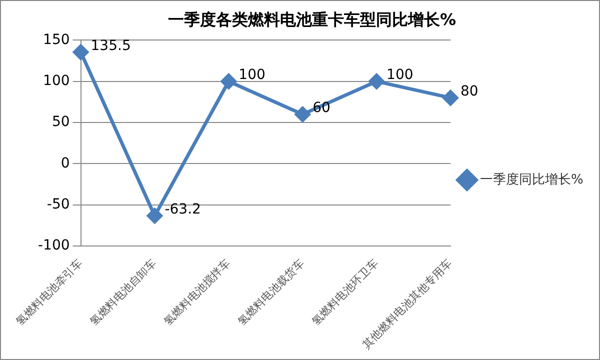 The width and height of the screenshot is (600, 360). I want to click on x-tick-label: 氢燃料电池自卸车, so click(123, 292).